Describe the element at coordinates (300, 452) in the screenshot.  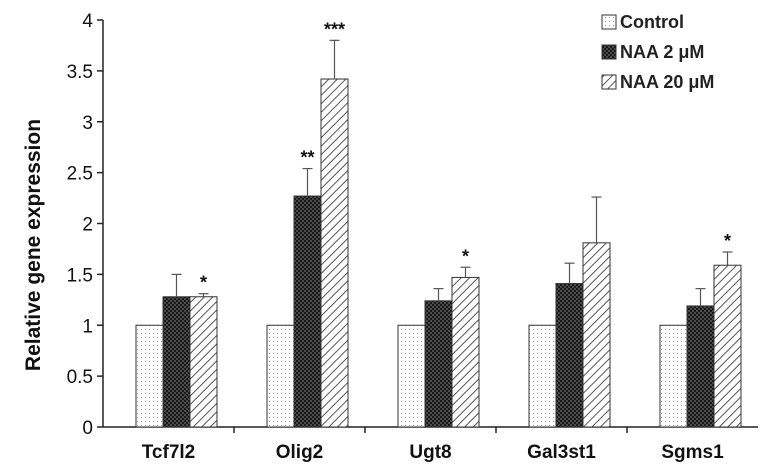
I see `x-tick-label: Olig2` at that location.